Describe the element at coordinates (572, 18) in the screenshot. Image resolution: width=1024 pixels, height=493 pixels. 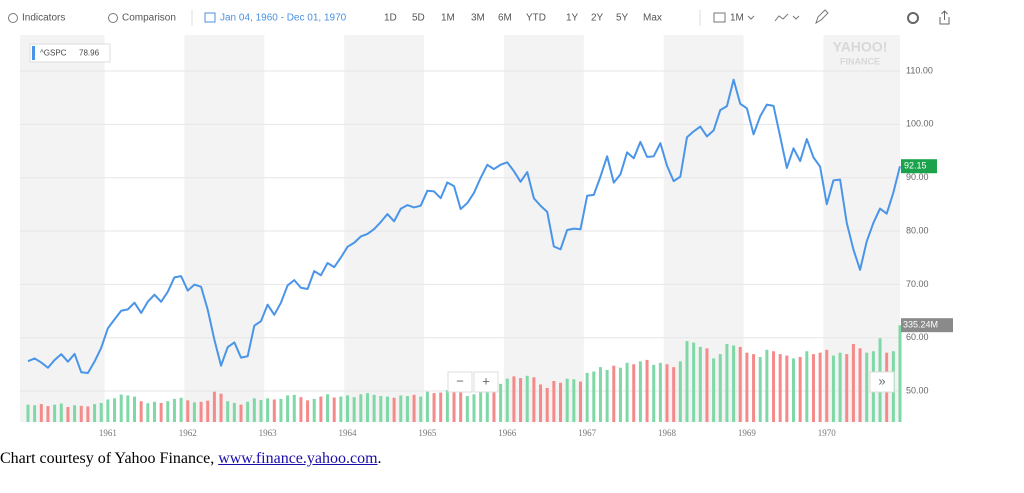
I see `range-button: 1Y` at that location.